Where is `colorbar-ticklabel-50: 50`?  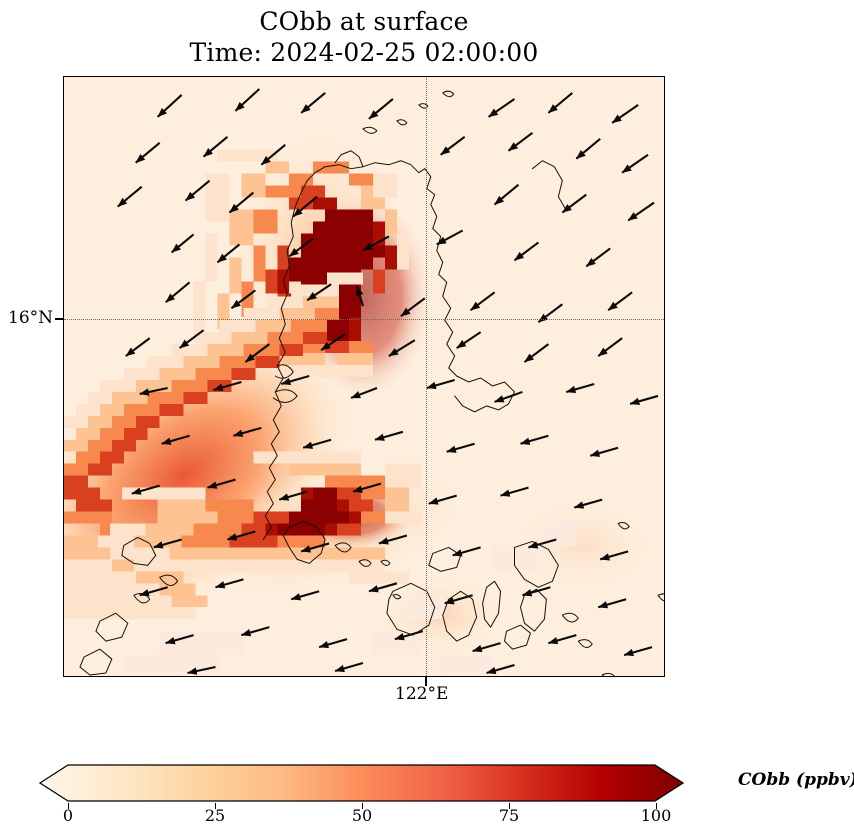 colorbar-ticklabel-50: 50 is located at coordinates (362, 815).